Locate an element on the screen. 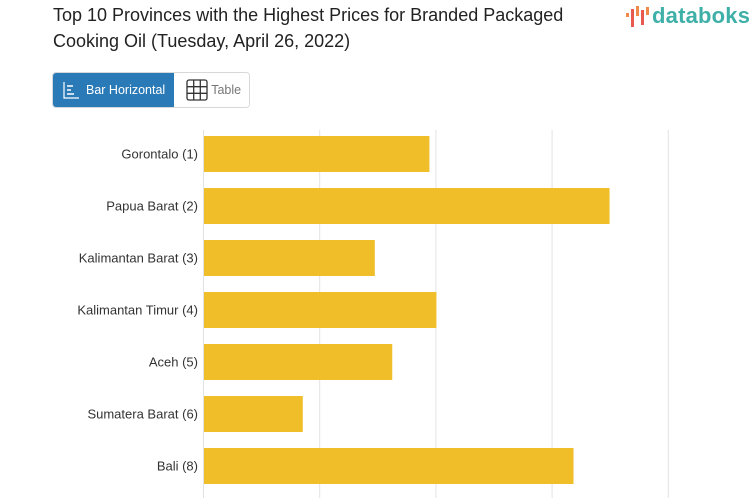  table-label: Table is located at coordinates (226, 90).